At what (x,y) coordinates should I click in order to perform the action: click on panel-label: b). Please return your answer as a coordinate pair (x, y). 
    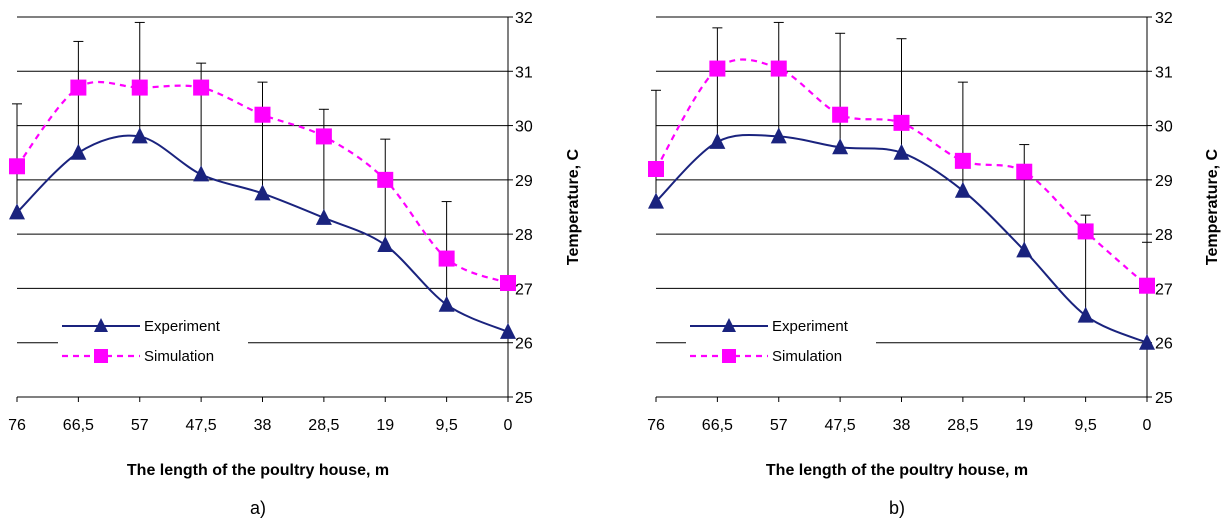
    Looking at the image, I should click on (897, 508).